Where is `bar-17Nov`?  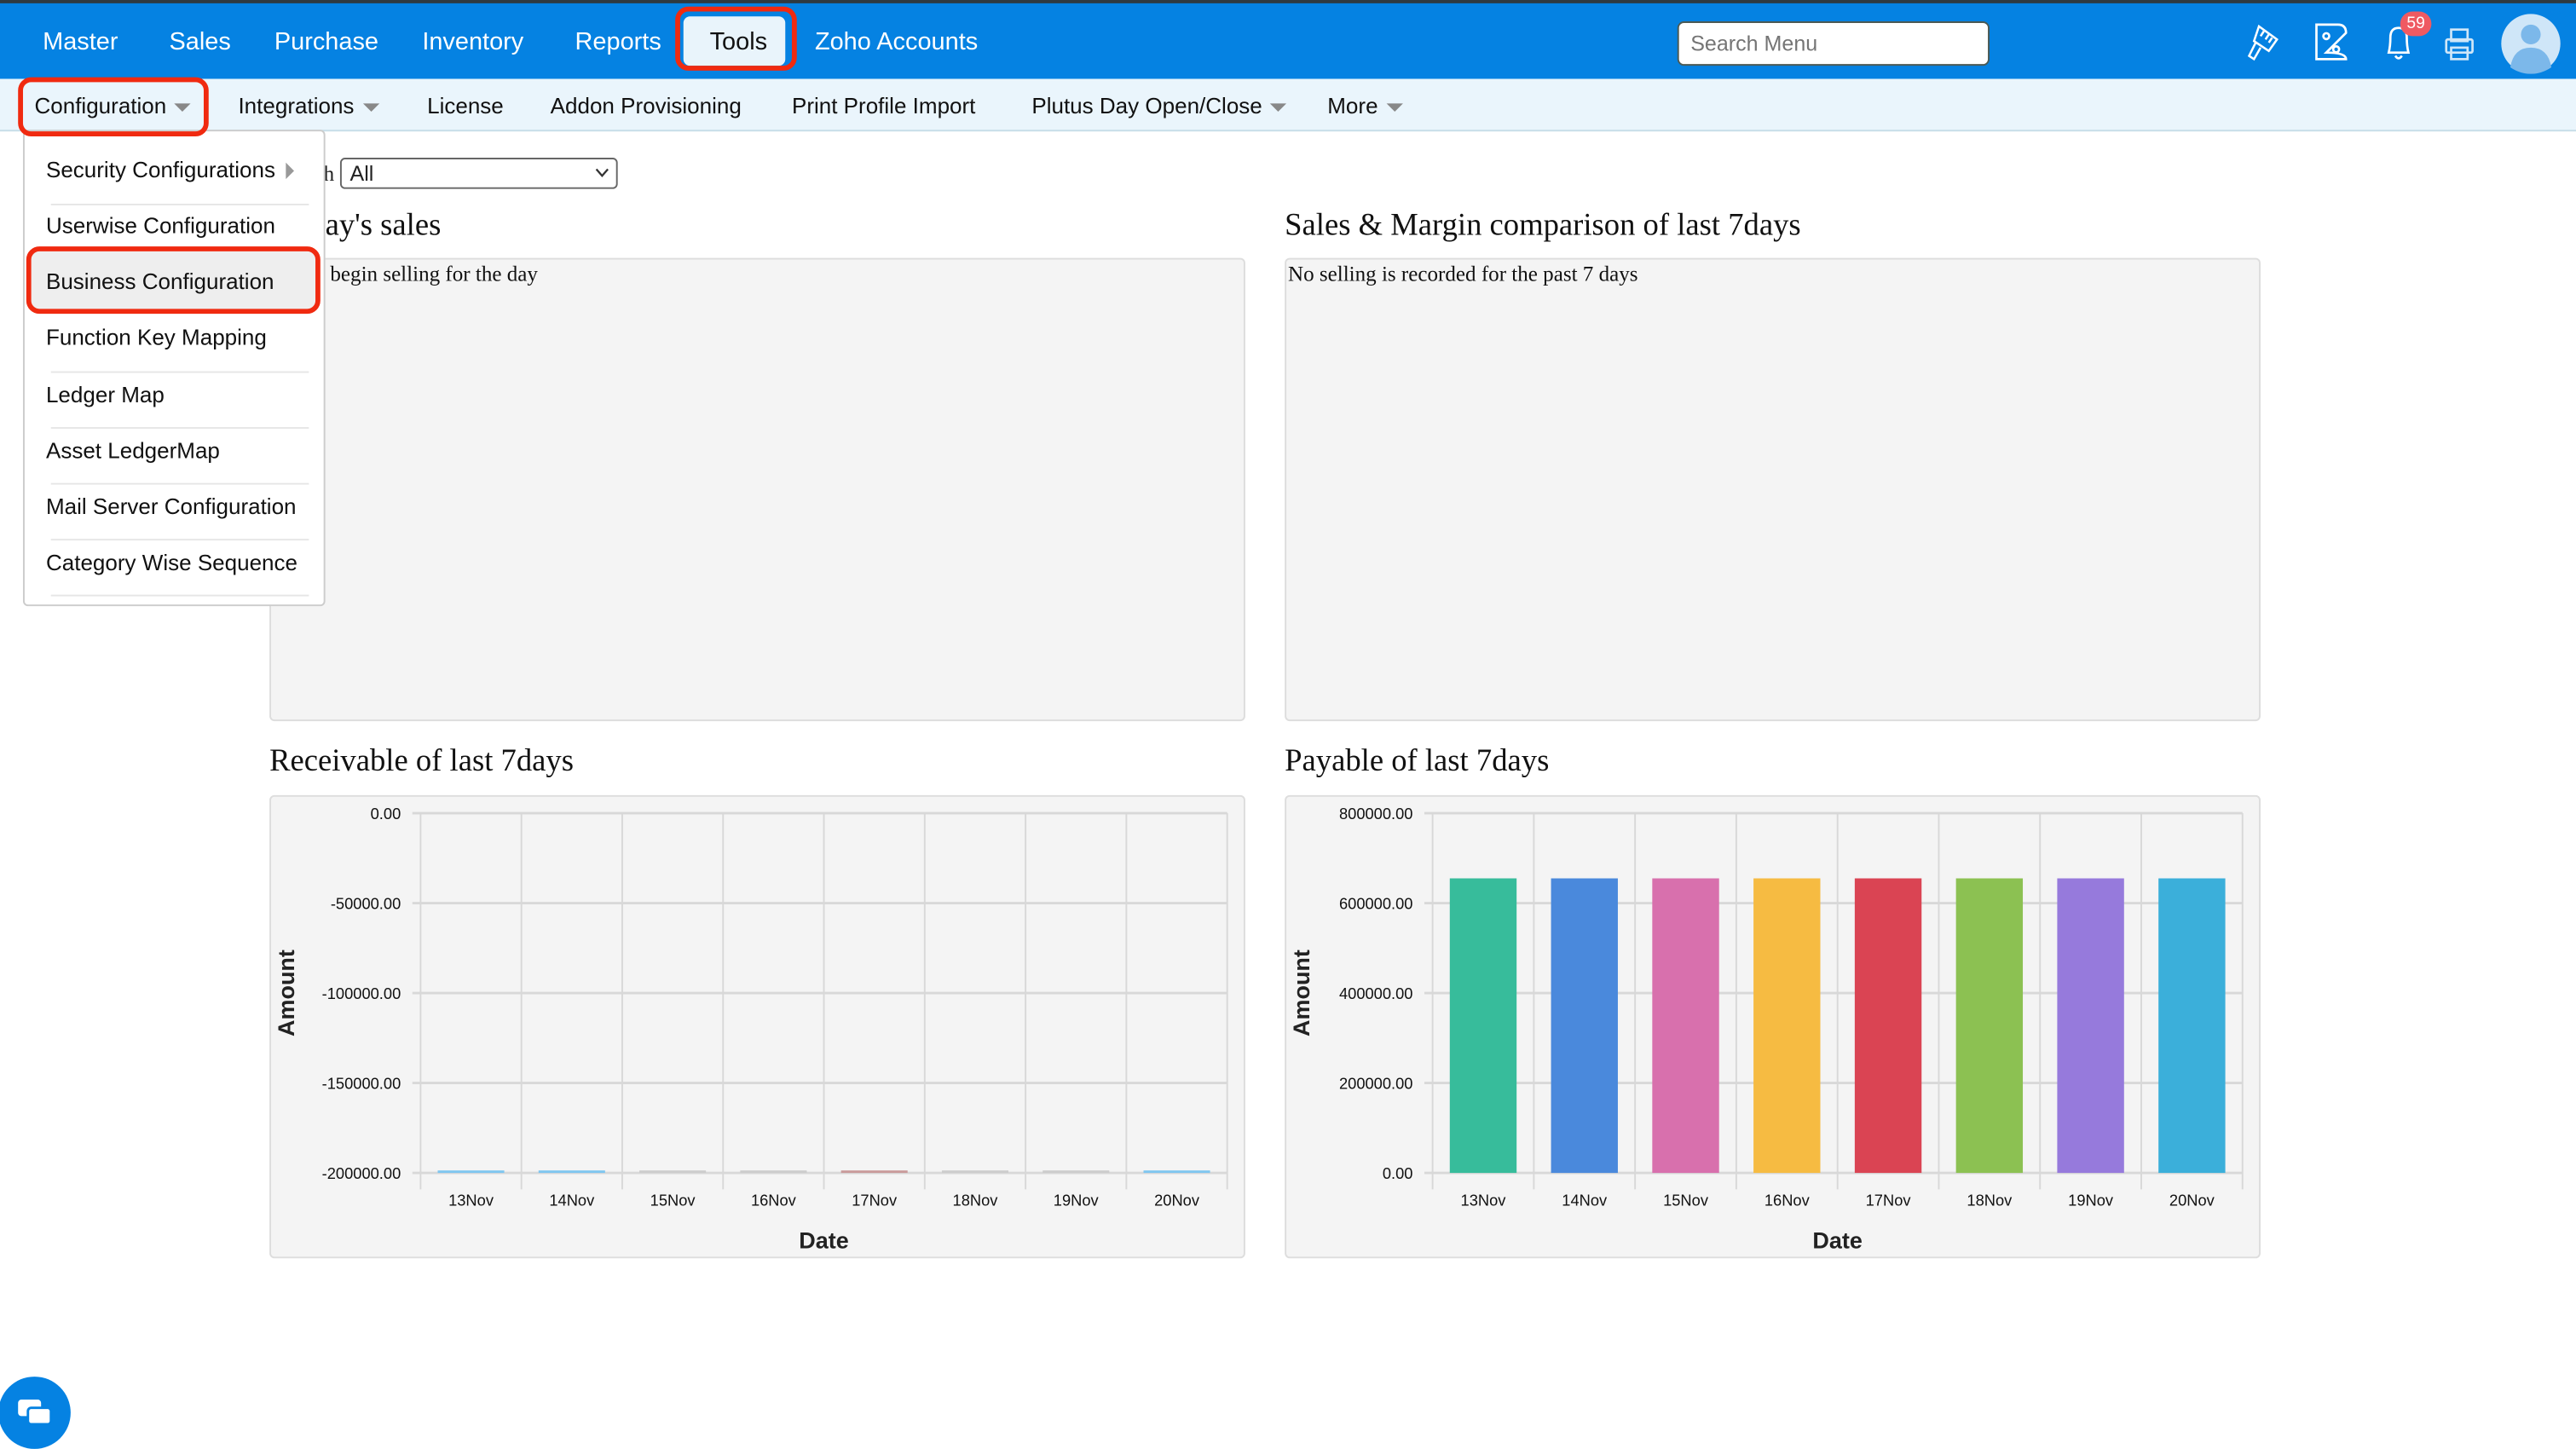
bar-17Nov is located at coordinates (874, 1172).